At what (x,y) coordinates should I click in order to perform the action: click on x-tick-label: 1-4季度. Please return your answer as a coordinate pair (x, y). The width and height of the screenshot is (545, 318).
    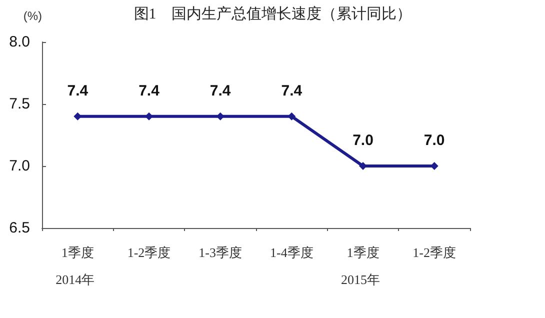
    Looking at the image, I should click on (292, 252).